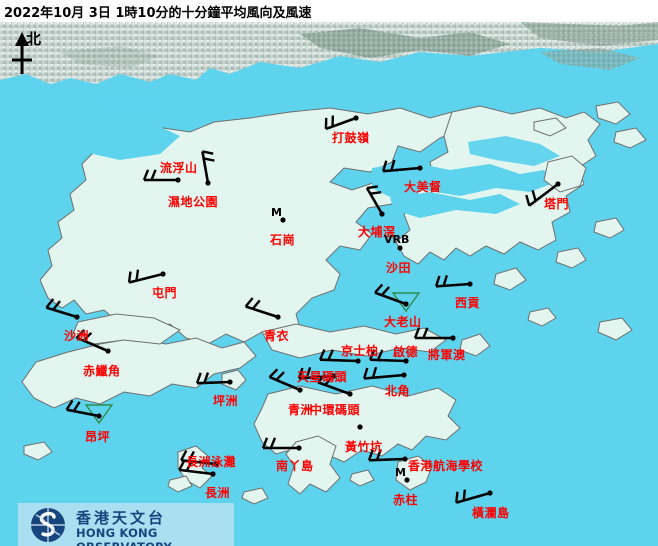 This screenshot has height=546, width=658. I want to click on station-label: 北角, so click(398, 391).